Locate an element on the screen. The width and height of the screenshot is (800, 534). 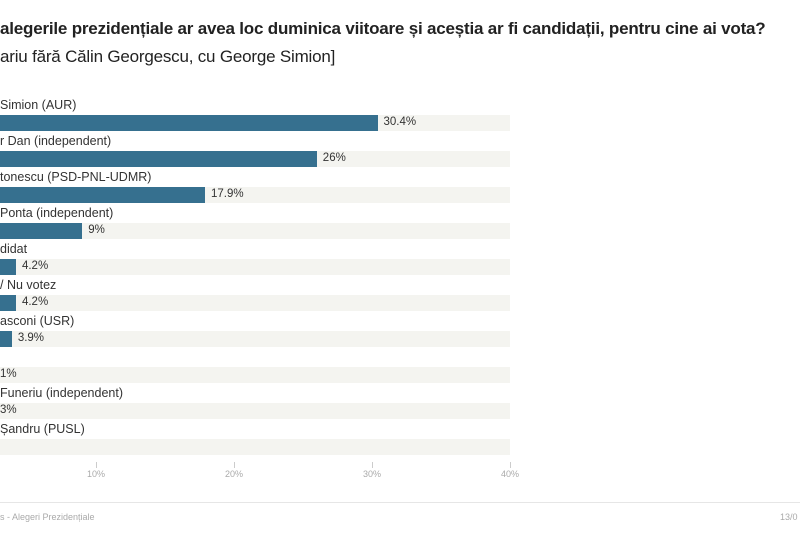
bar-label: didat is located at coordinates (14, 249).